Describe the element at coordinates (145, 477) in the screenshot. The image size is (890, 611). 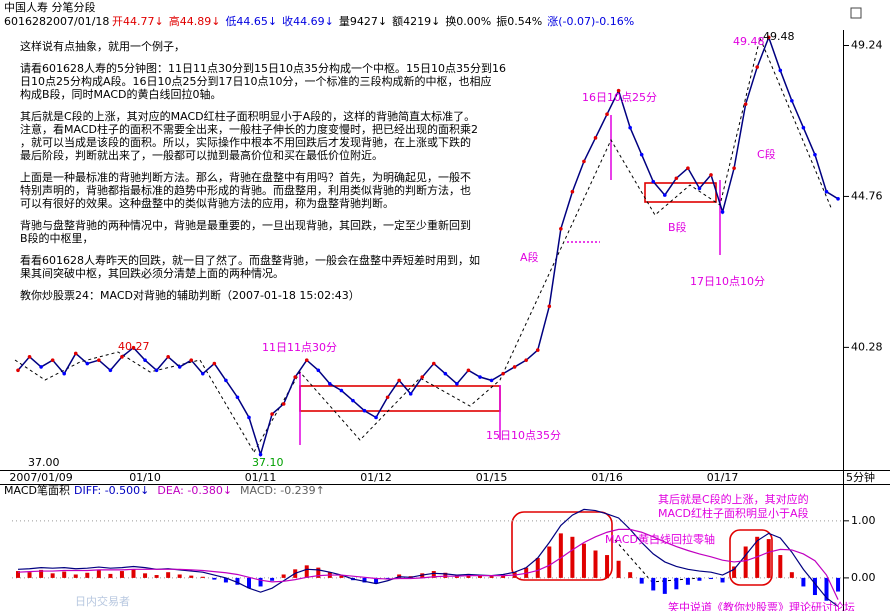
I see `x-tick-label: 01/10` at that location.